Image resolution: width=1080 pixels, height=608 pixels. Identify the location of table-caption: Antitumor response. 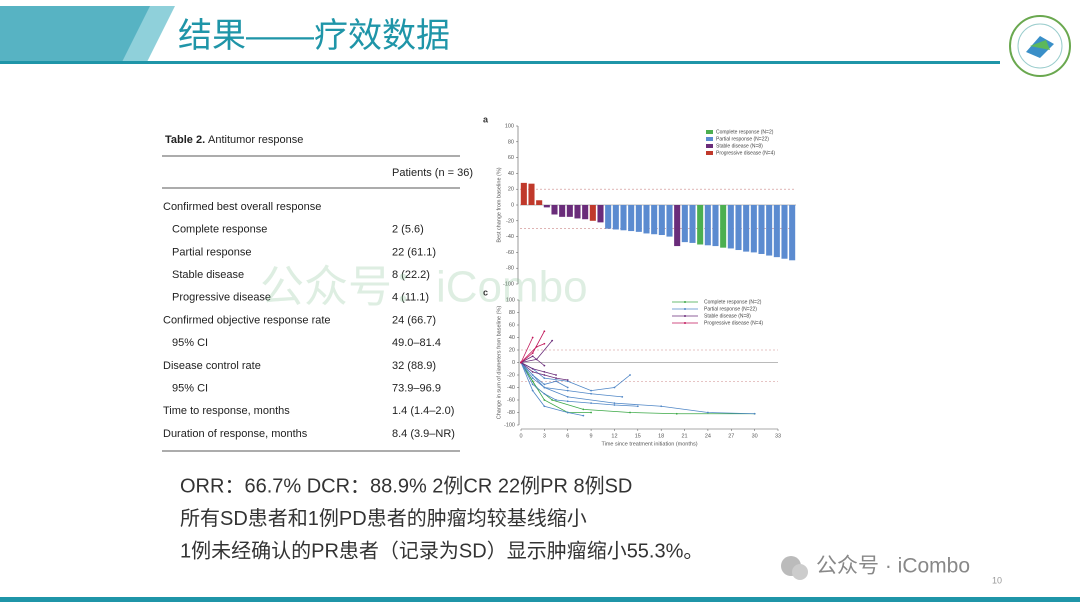
(255, 140).